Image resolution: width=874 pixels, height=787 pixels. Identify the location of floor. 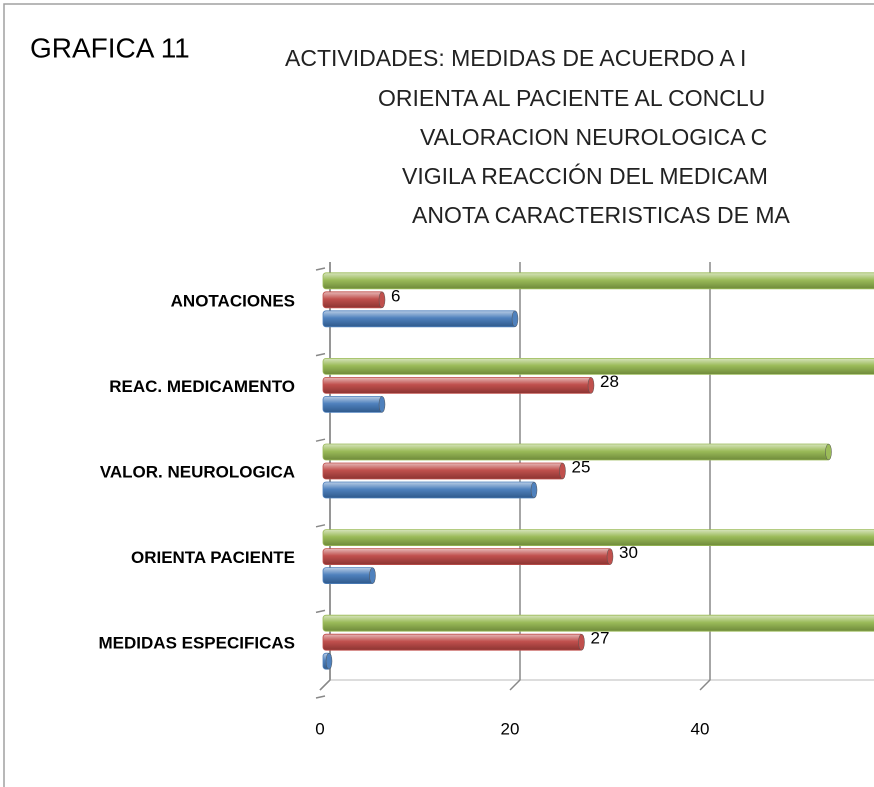
(596, 685).